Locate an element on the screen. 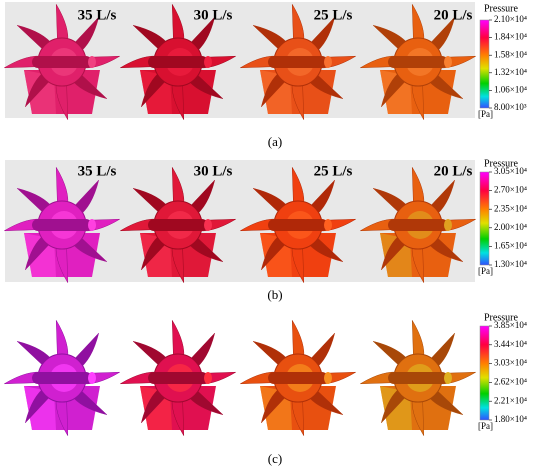 The image size is (550, 469). panel-caption: (a) is located at coordinates (275, 141).